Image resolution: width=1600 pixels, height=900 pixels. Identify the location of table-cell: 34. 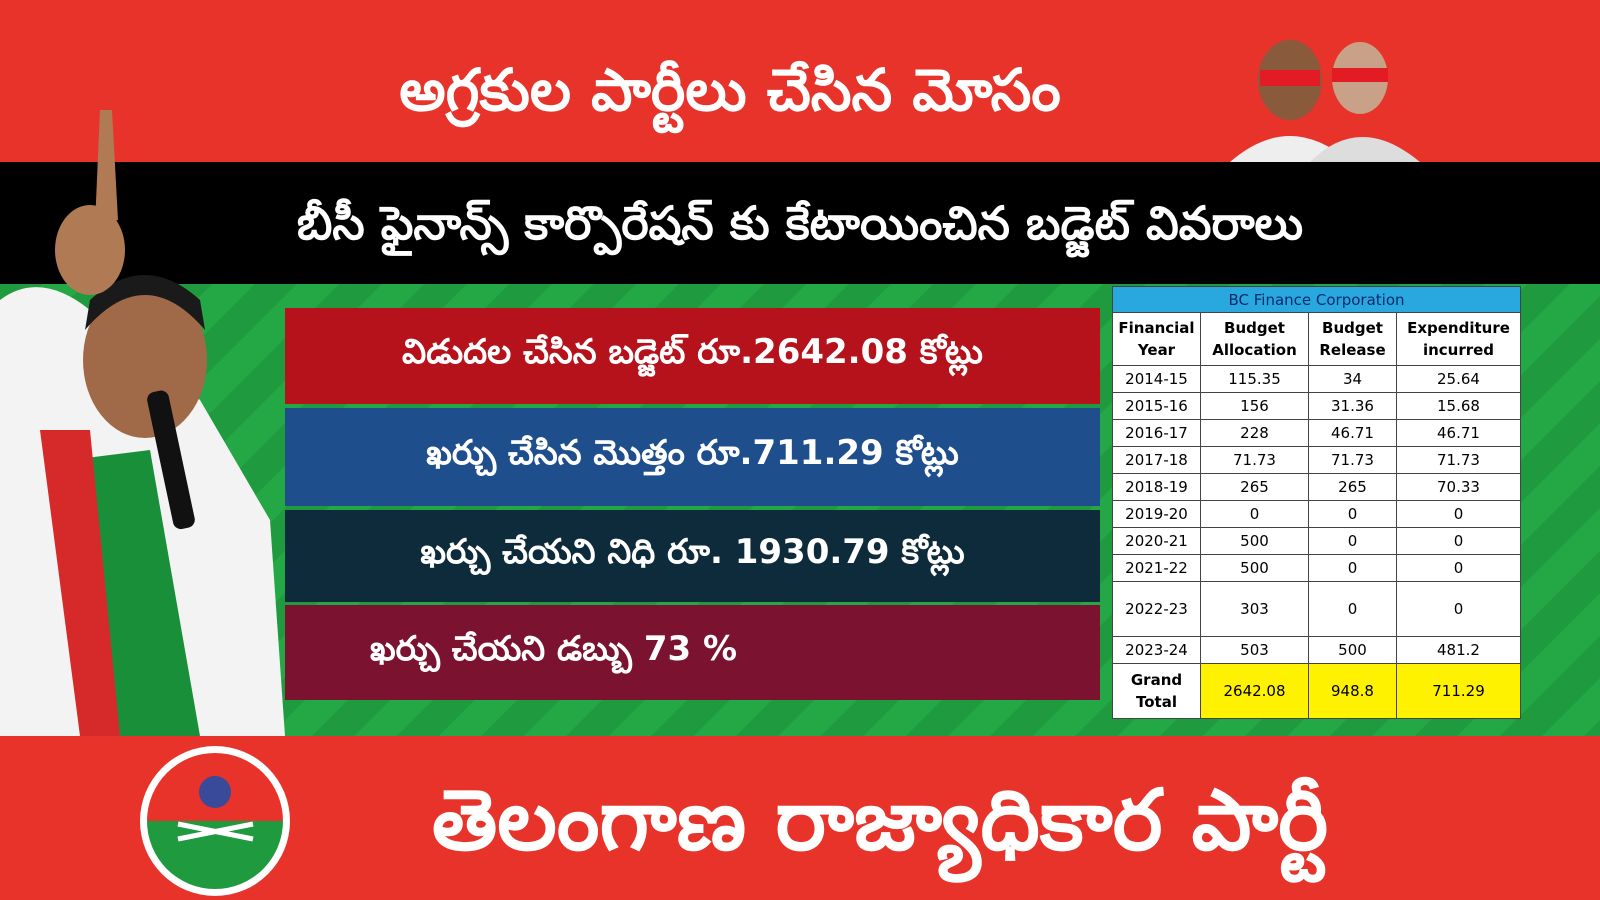
(1352, 379).